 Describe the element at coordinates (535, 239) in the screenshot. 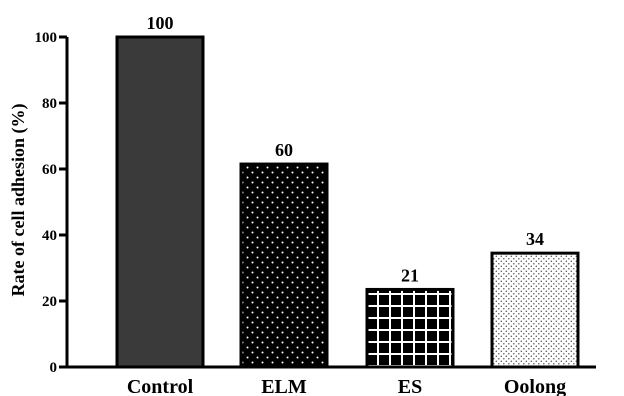

I see `data-label: 34` at that location.